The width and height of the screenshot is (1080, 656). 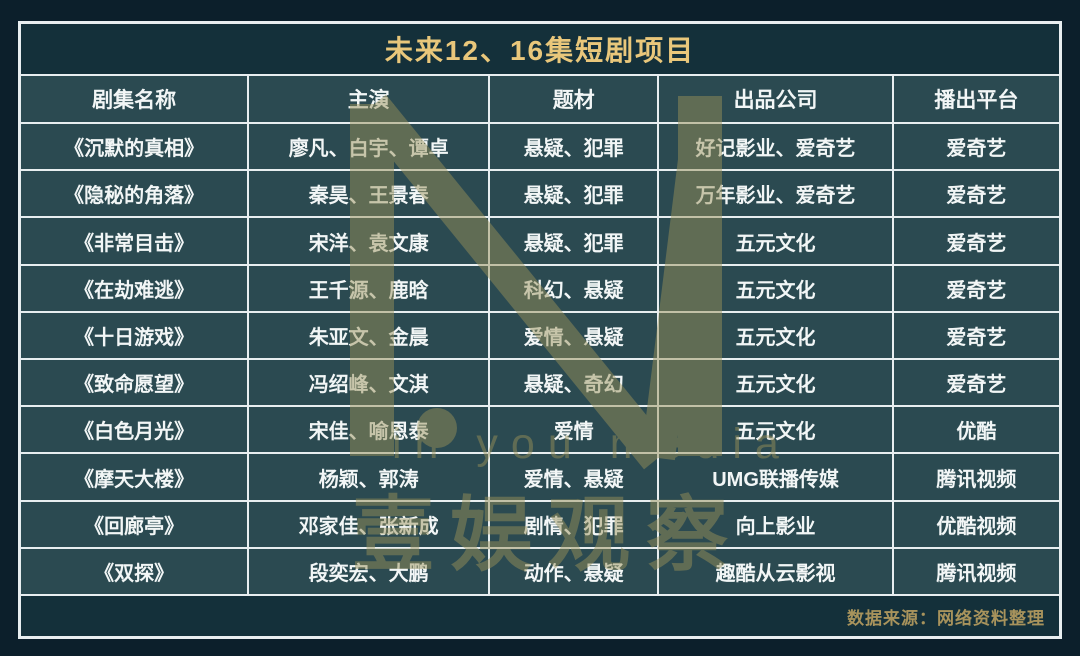 I want to click on page-title: 未来12、16集短剧项目, so click(x=540, y=50).